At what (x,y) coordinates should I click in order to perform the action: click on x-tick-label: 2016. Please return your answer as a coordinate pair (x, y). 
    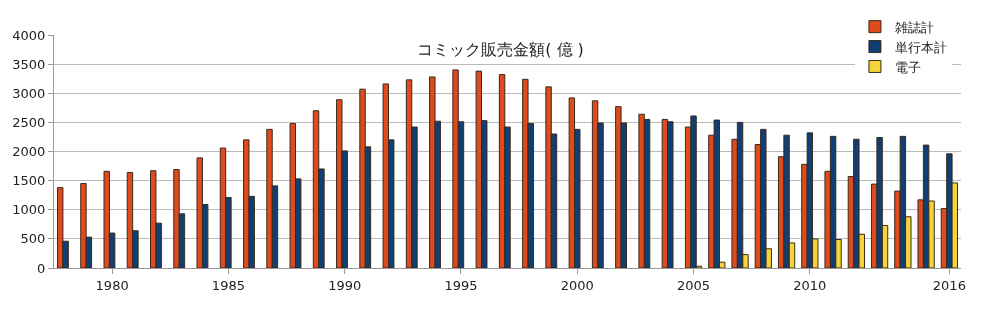
    Looking at the image, I should click on (949, 285).